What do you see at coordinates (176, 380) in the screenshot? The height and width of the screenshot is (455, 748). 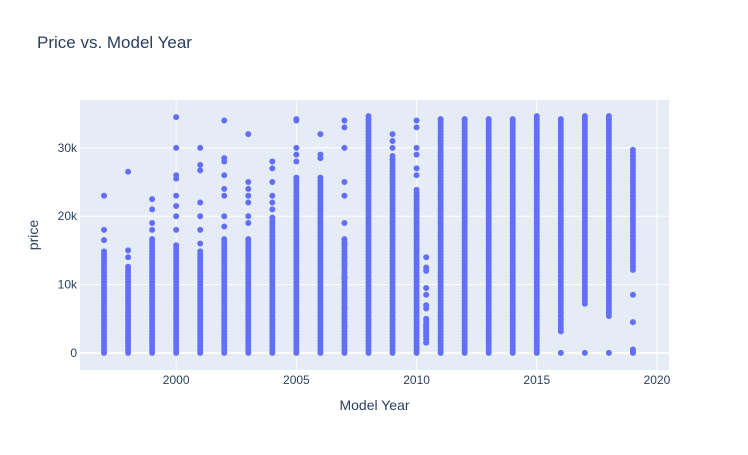 I see `x-tick-label: 2000` at bounding box center [176, 380].